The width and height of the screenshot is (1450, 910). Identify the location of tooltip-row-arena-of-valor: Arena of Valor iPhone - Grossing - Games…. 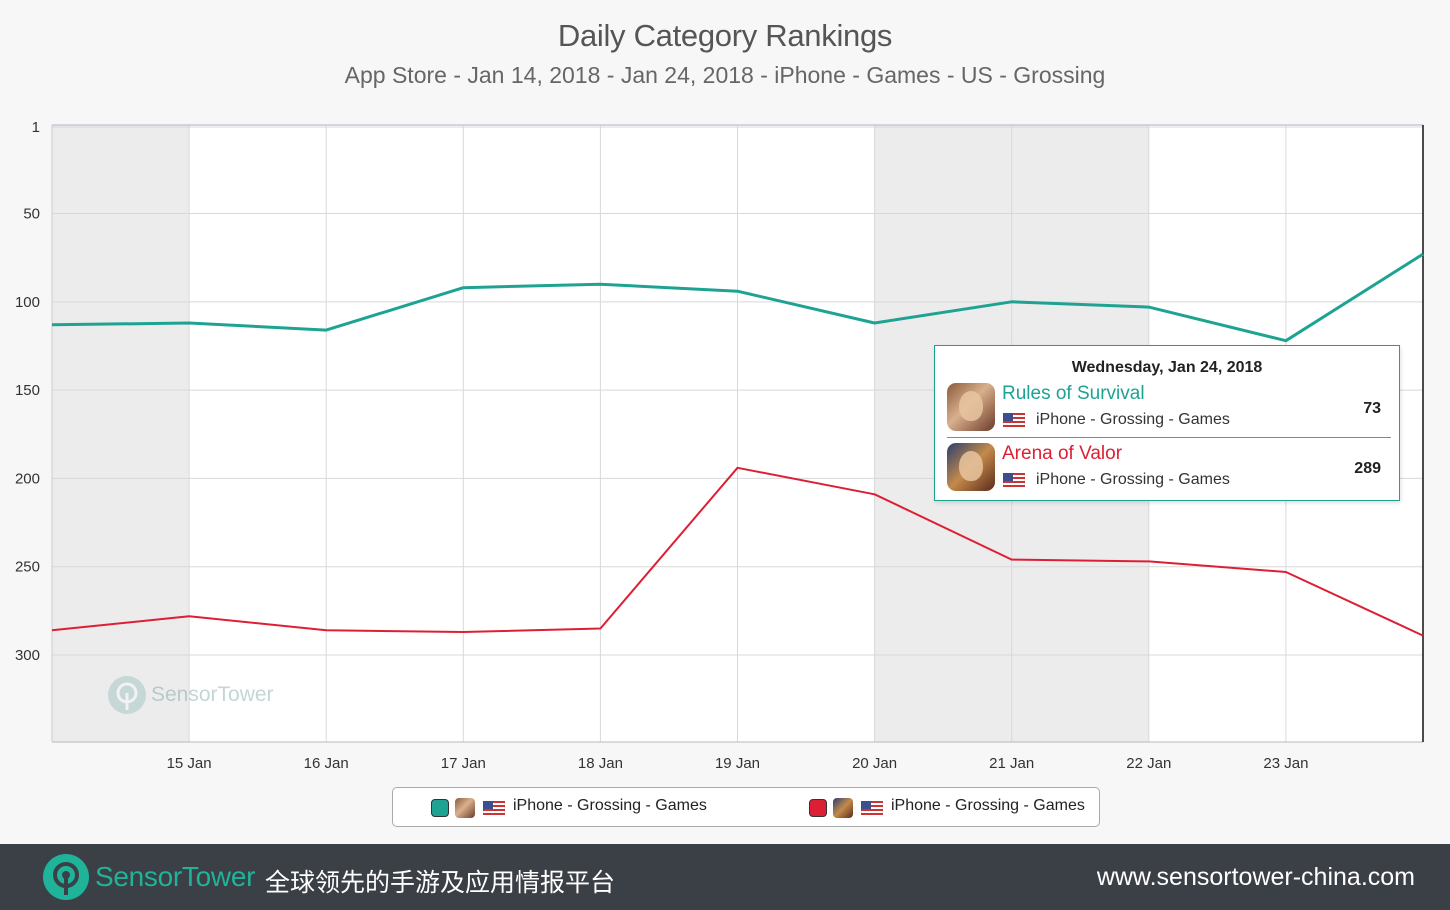
(1169, 469).